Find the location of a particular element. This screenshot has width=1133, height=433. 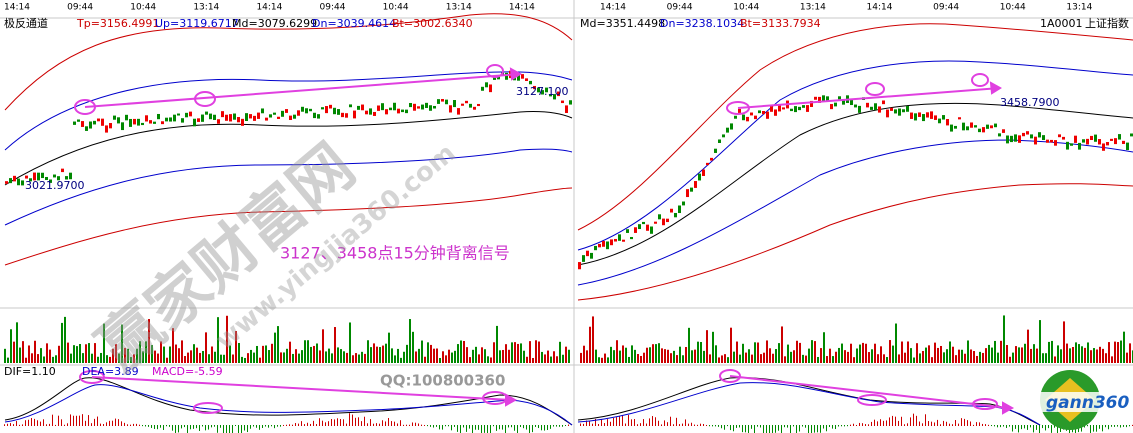

circle is located at coordinates (495, 71).